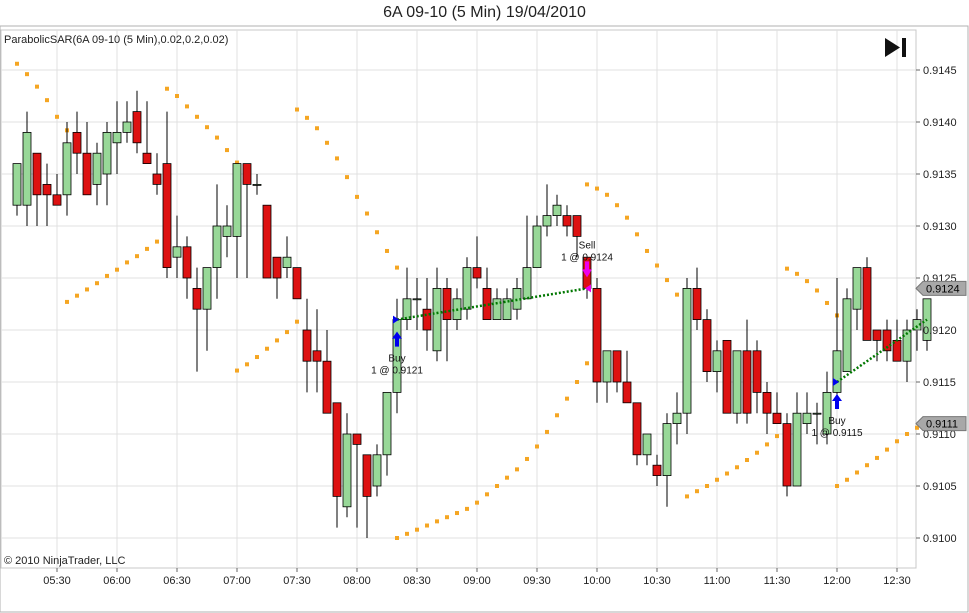 This screenshot has height=613, width=969. What do you see at coordinates (940, 123) in the screenshot?
I see `y-tick-label: 0.9140` at bounding box center [940, 123].